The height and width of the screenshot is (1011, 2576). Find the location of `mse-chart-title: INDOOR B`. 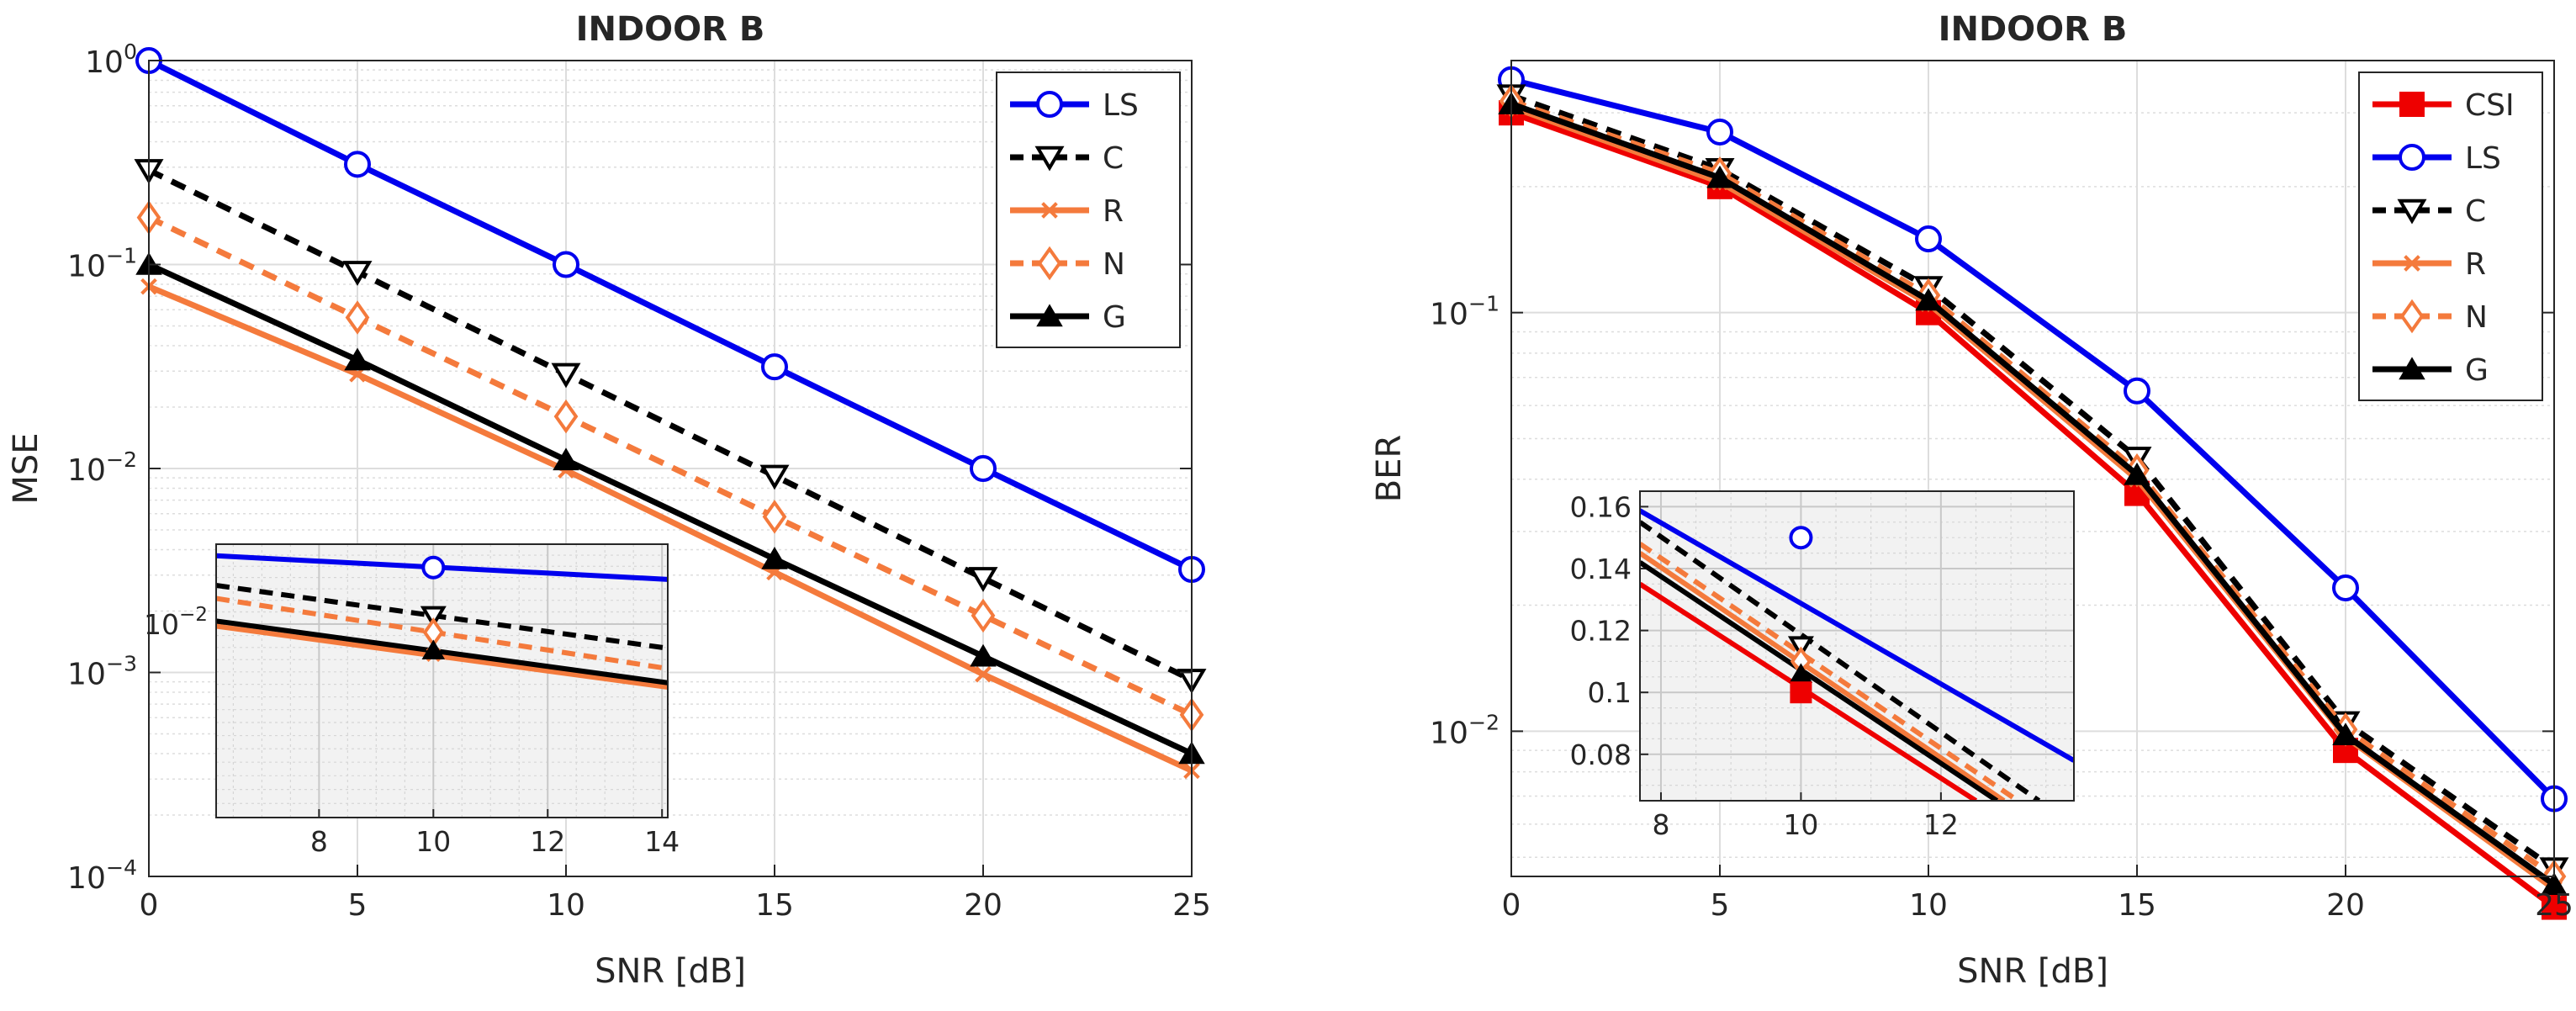

mse-chart-title: INDOOR B is located at coordinates (670, 29).